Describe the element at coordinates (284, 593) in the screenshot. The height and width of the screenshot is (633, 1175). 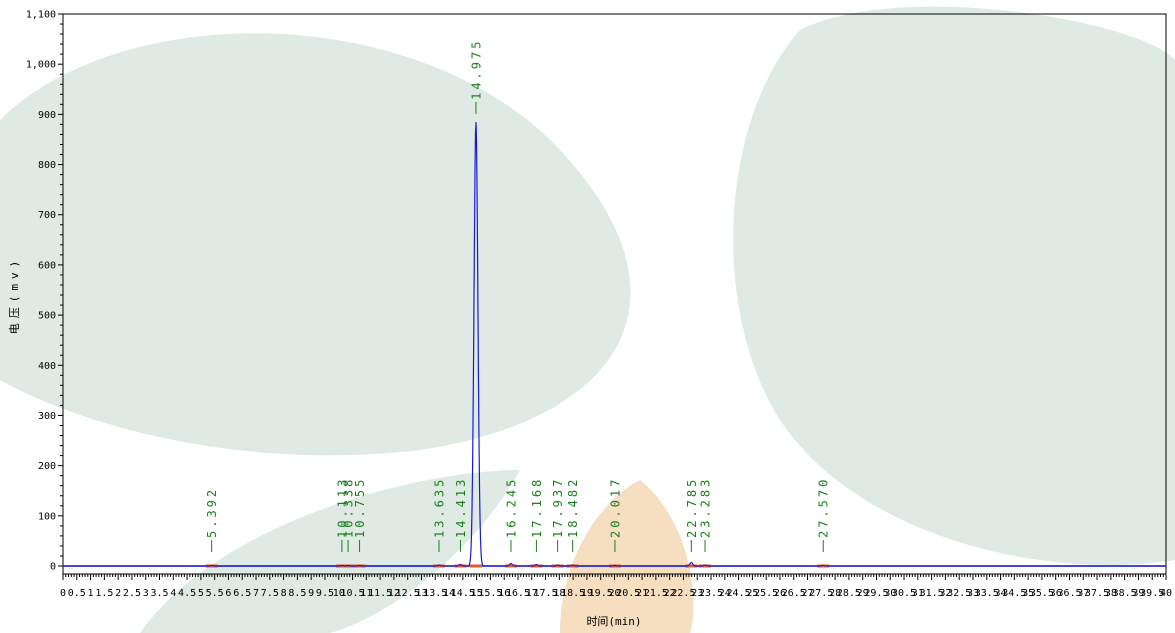
I see `x-tick-label: 8` at that location.